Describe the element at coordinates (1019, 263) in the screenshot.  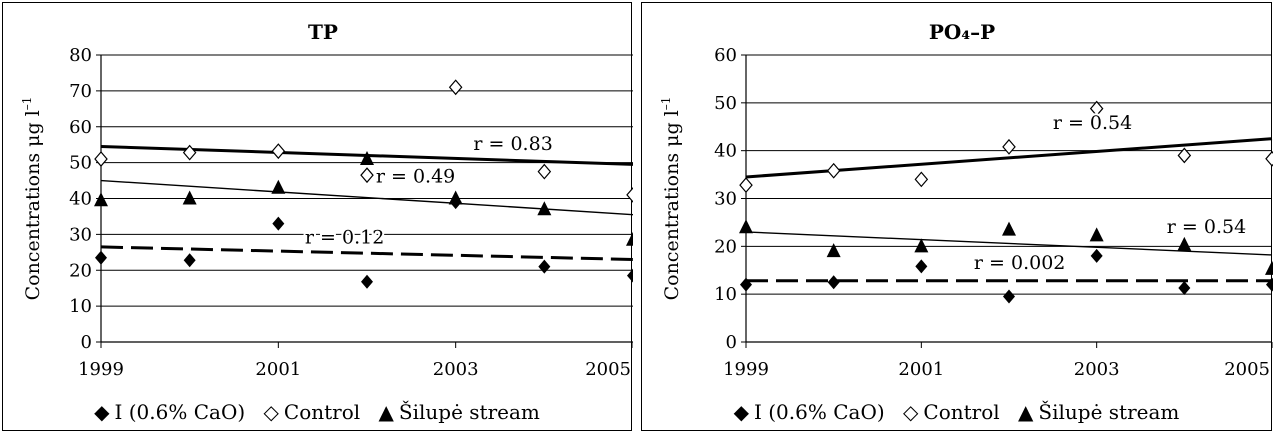
I see `r-annotation: r = 0.002` at that location.